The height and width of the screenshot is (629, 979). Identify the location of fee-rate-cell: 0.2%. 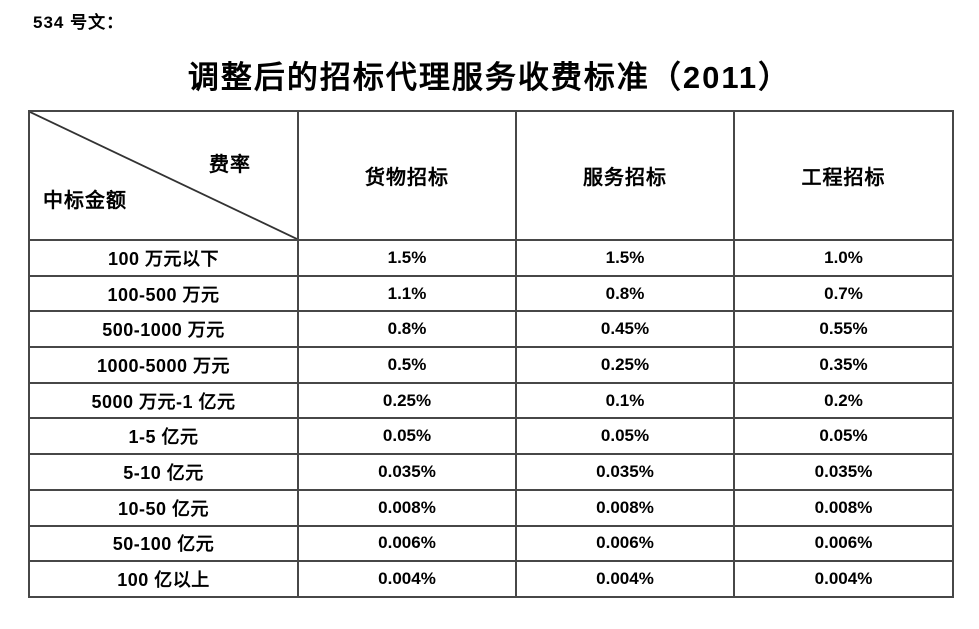
(843, 400).